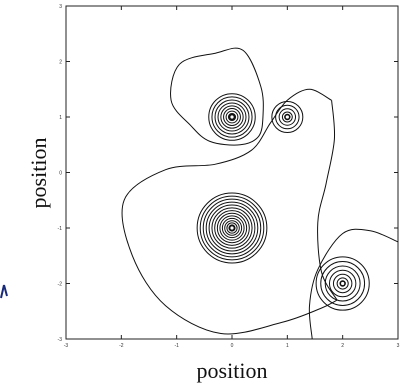  I want to click on x-axis-title: position, so click(232, 370).